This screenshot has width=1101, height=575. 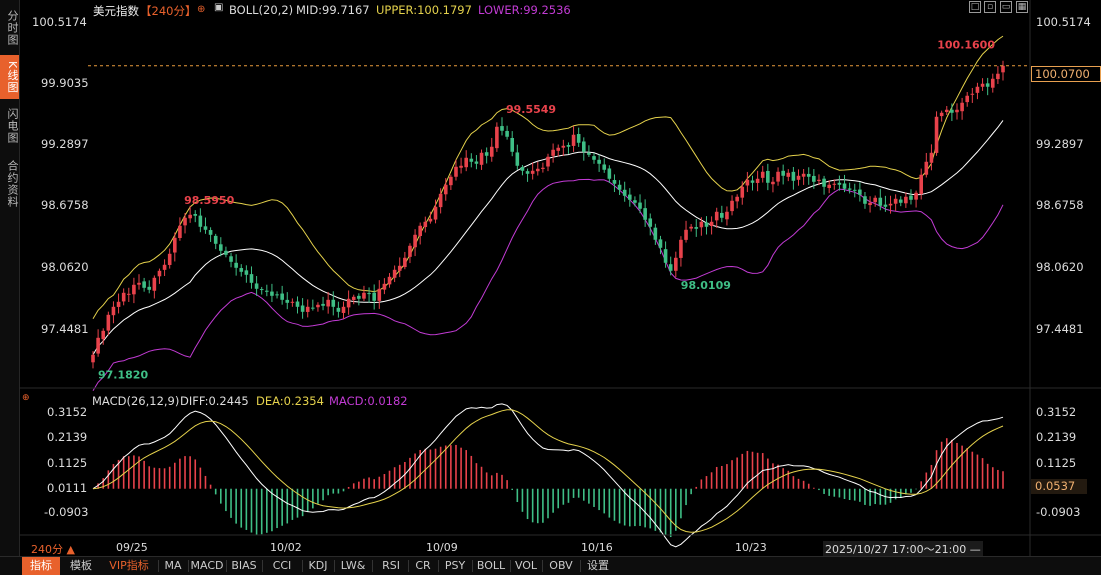 I want to click on macd-diff: DIFF:0.2445, so click(x=214, y=401).